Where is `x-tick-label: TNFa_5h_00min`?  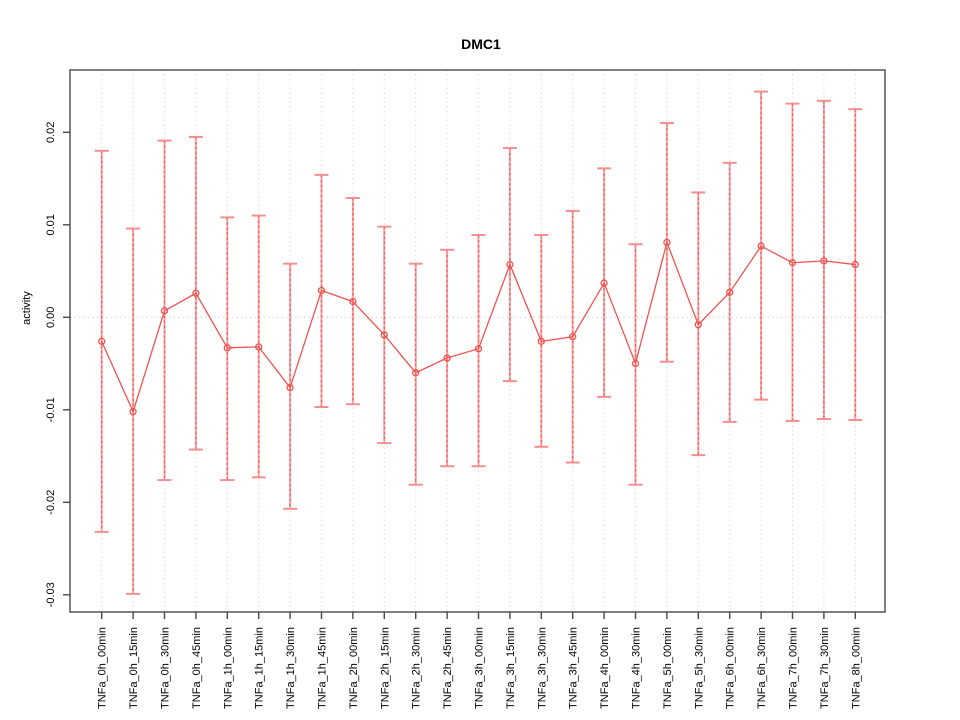
x-tick-label: TNFa_5h_00min is located at coordinates (668, 668).